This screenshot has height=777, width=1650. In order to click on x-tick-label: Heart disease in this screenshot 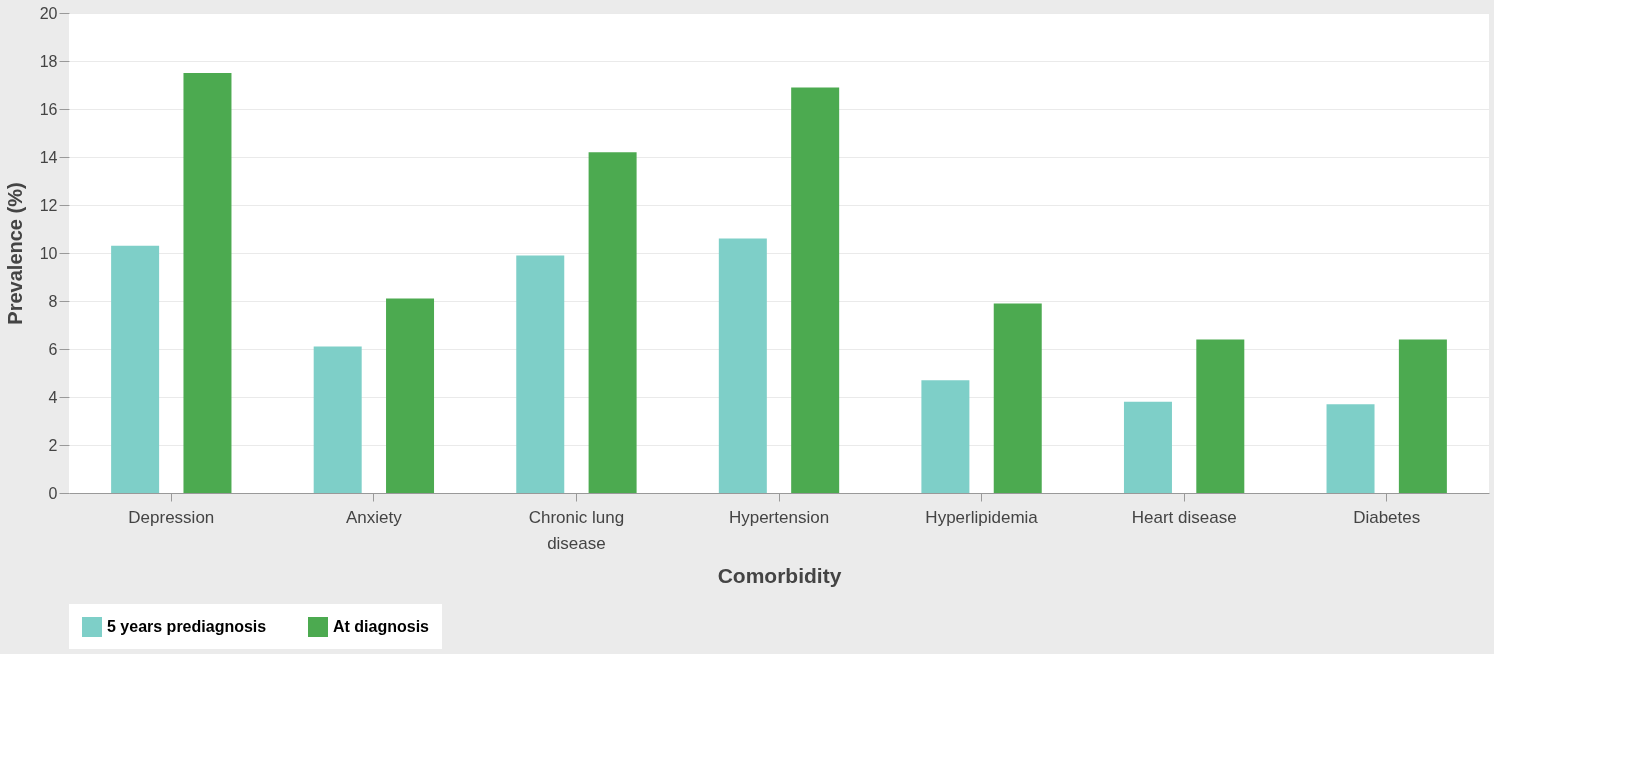, I will do `click(1184, 517)`.